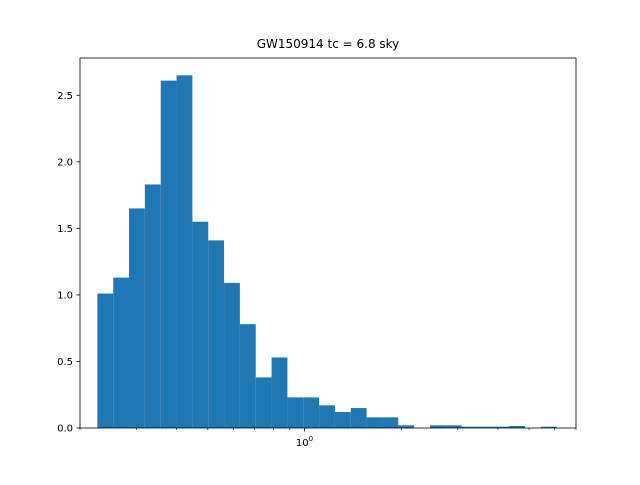 Image resolution: width=640 pixels, height=485 pixels. What do you see at coordinates (311, 439) in the screenshot?
I see `x-tick-exponent: 0` at bounding box center [311, 439].